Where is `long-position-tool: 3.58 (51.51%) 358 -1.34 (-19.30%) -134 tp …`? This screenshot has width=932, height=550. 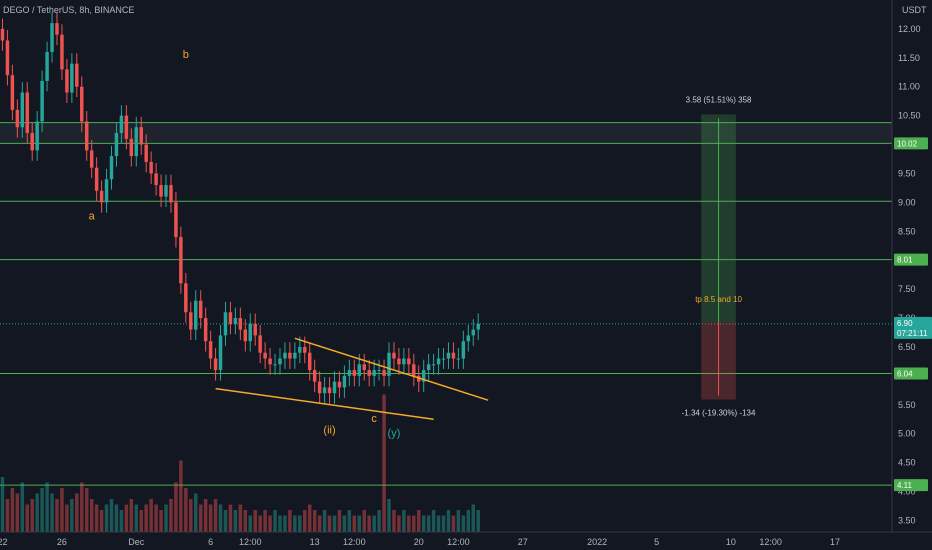 long-position-tool: 3.58 (51.51%) 358 -1.34 (-19.30%) -134 tp … is located at coordinates (719, 256).